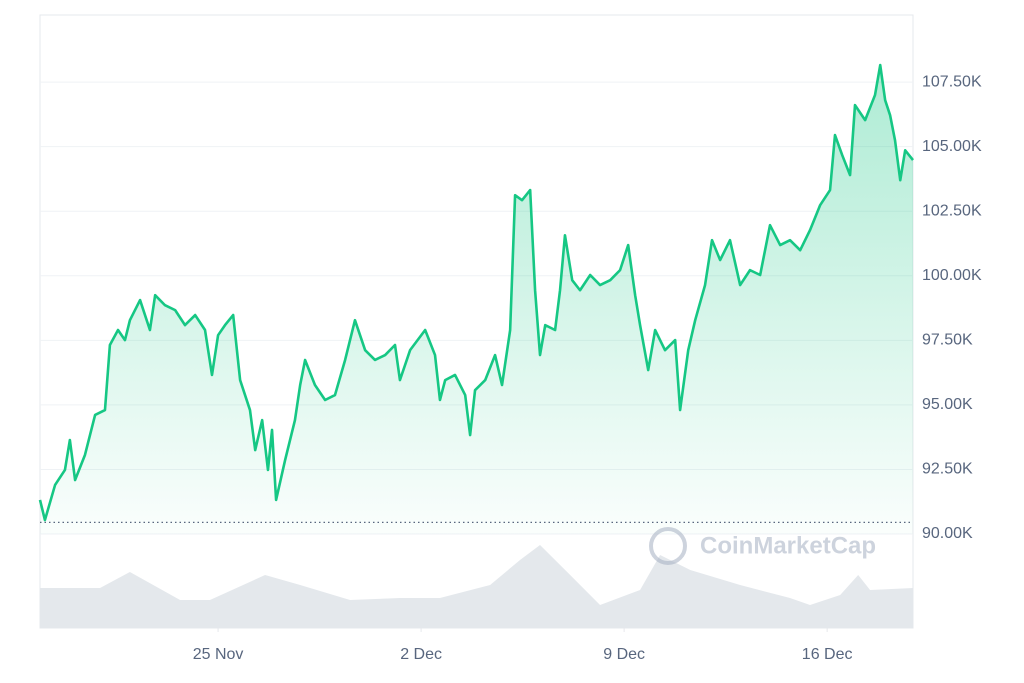 This screenshot has height=683, width=1024. Describe the element at coordinates (947, 340) in the screenshot. I see `y-tick-label: 97.50K` at that location.